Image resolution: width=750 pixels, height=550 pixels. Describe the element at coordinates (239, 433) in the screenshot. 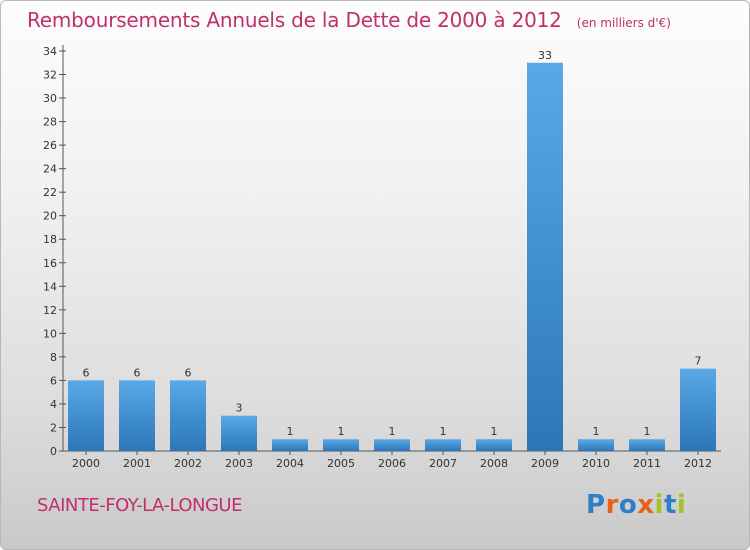

I see `bar-2003` at that location.